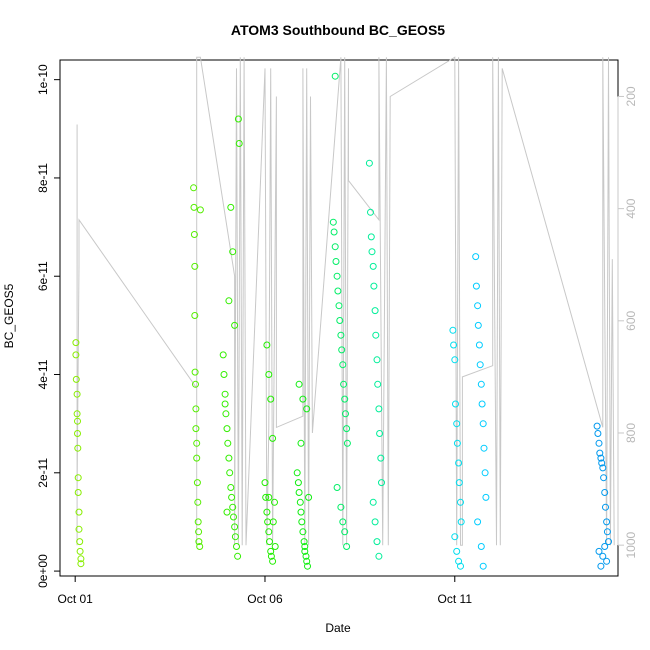 Image resolution: width=650 pixels, height=650 pixels. Describe the element at coordinates (265, 590) in the screenshot. I see `x-axis: Oct 01 Oct 06 Oct 11` at that location.